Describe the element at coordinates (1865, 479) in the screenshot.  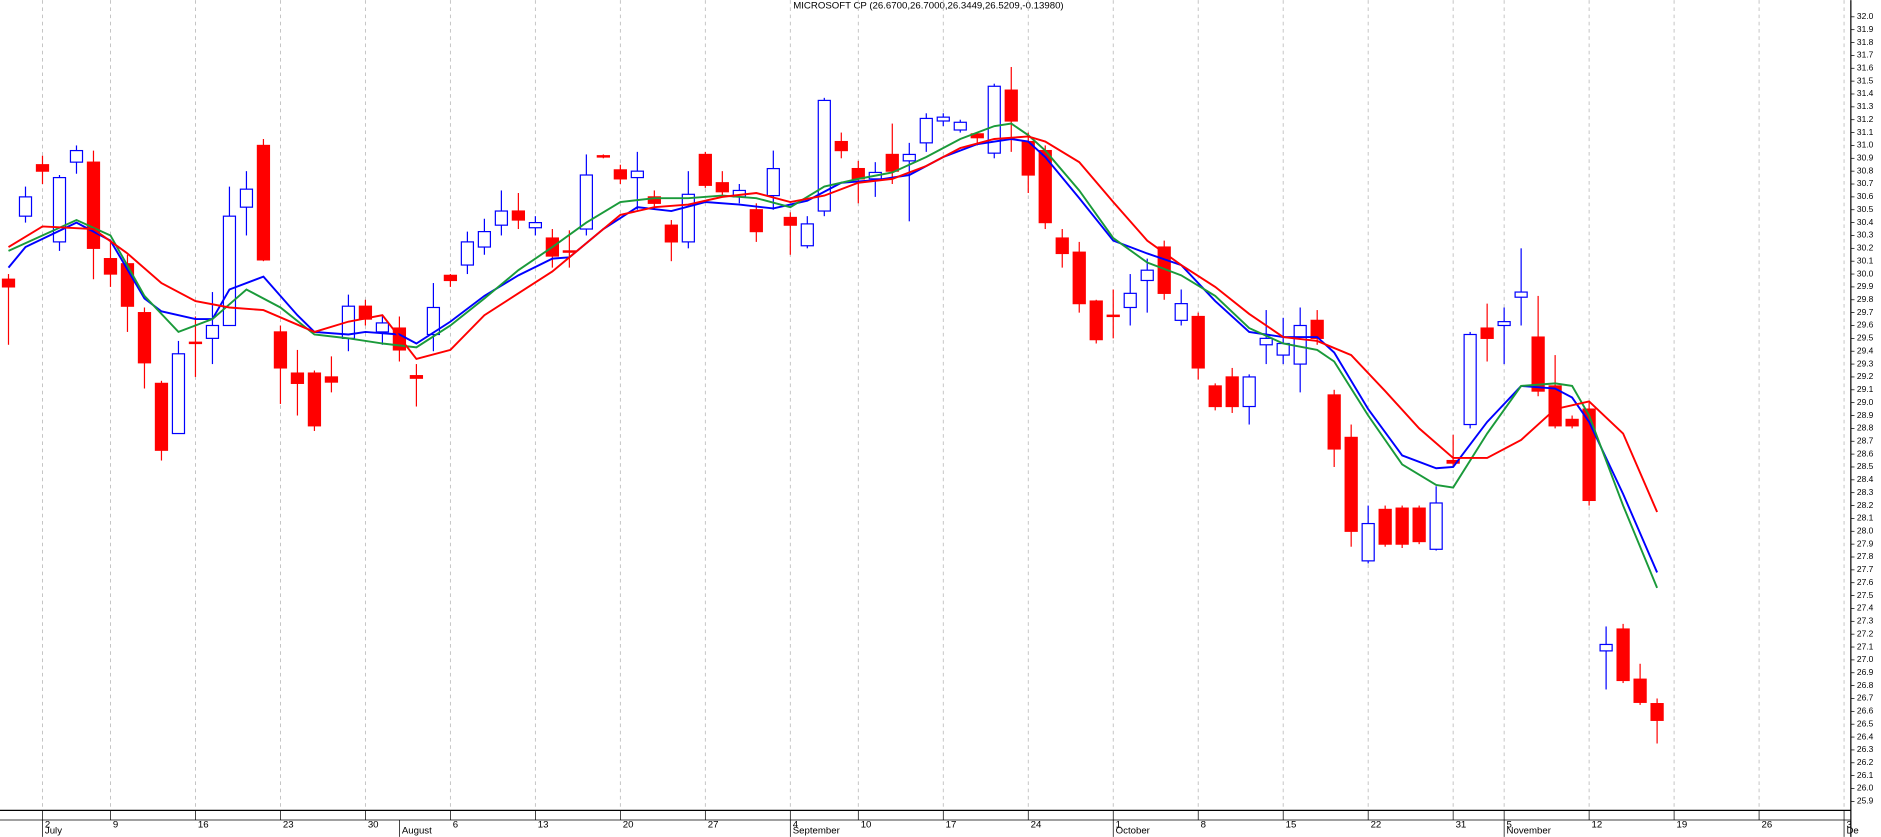
I see `y-tick-label: 28.4` at that location.